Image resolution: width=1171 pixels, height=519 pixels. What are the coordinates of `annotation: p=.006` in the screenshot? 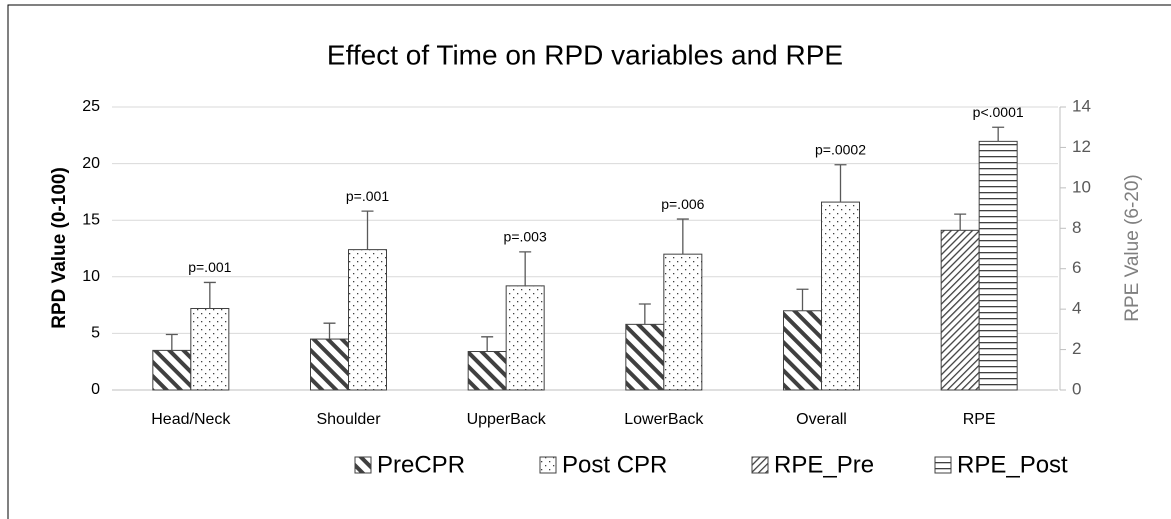 It's located at (682, 204).